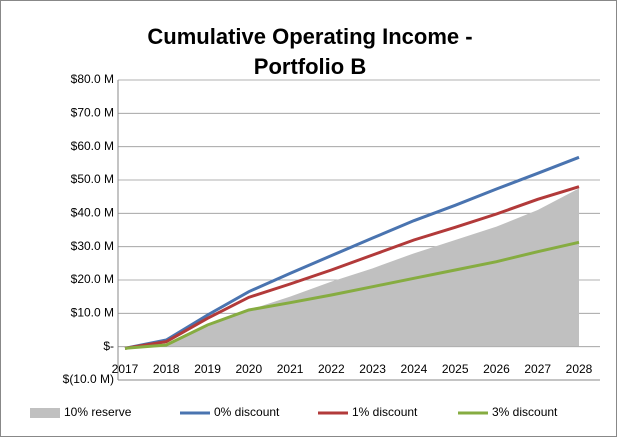 This screenshot has width=618, height=438. I want to click on x-tick-label: 2025, so click(455, 369).